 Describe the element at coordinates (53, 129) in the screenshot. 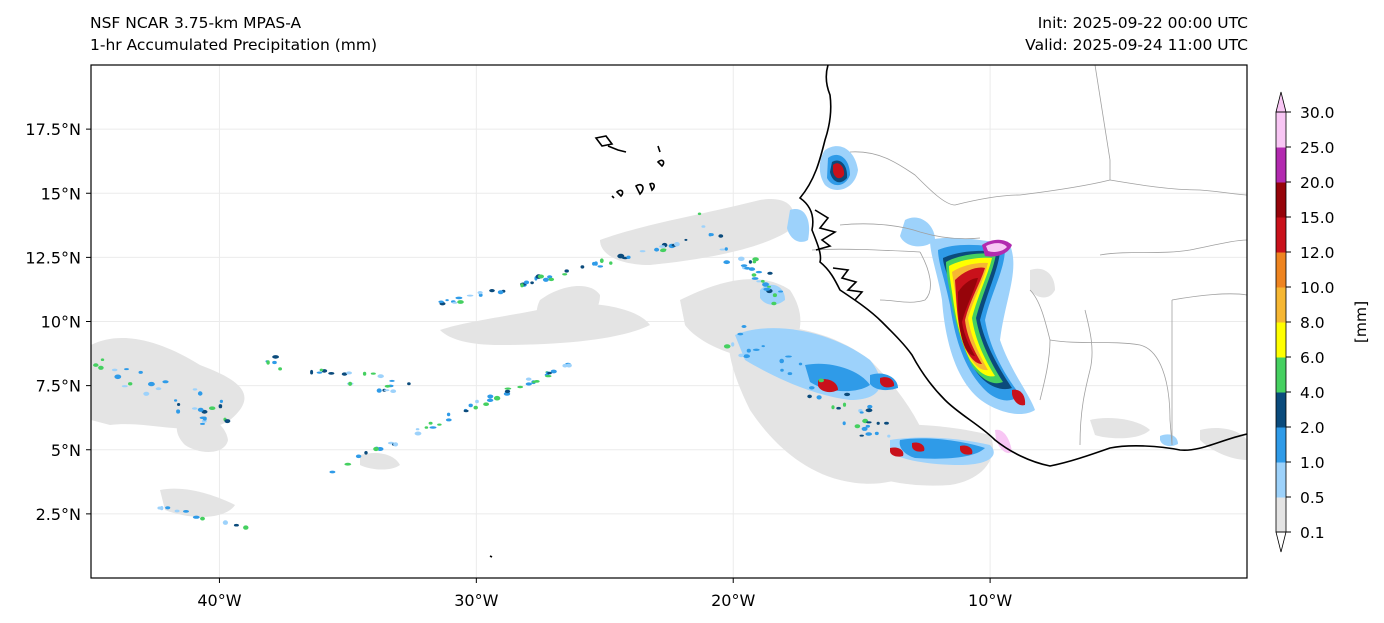

I see `lat-tick-label: 17.5°N` at that location.